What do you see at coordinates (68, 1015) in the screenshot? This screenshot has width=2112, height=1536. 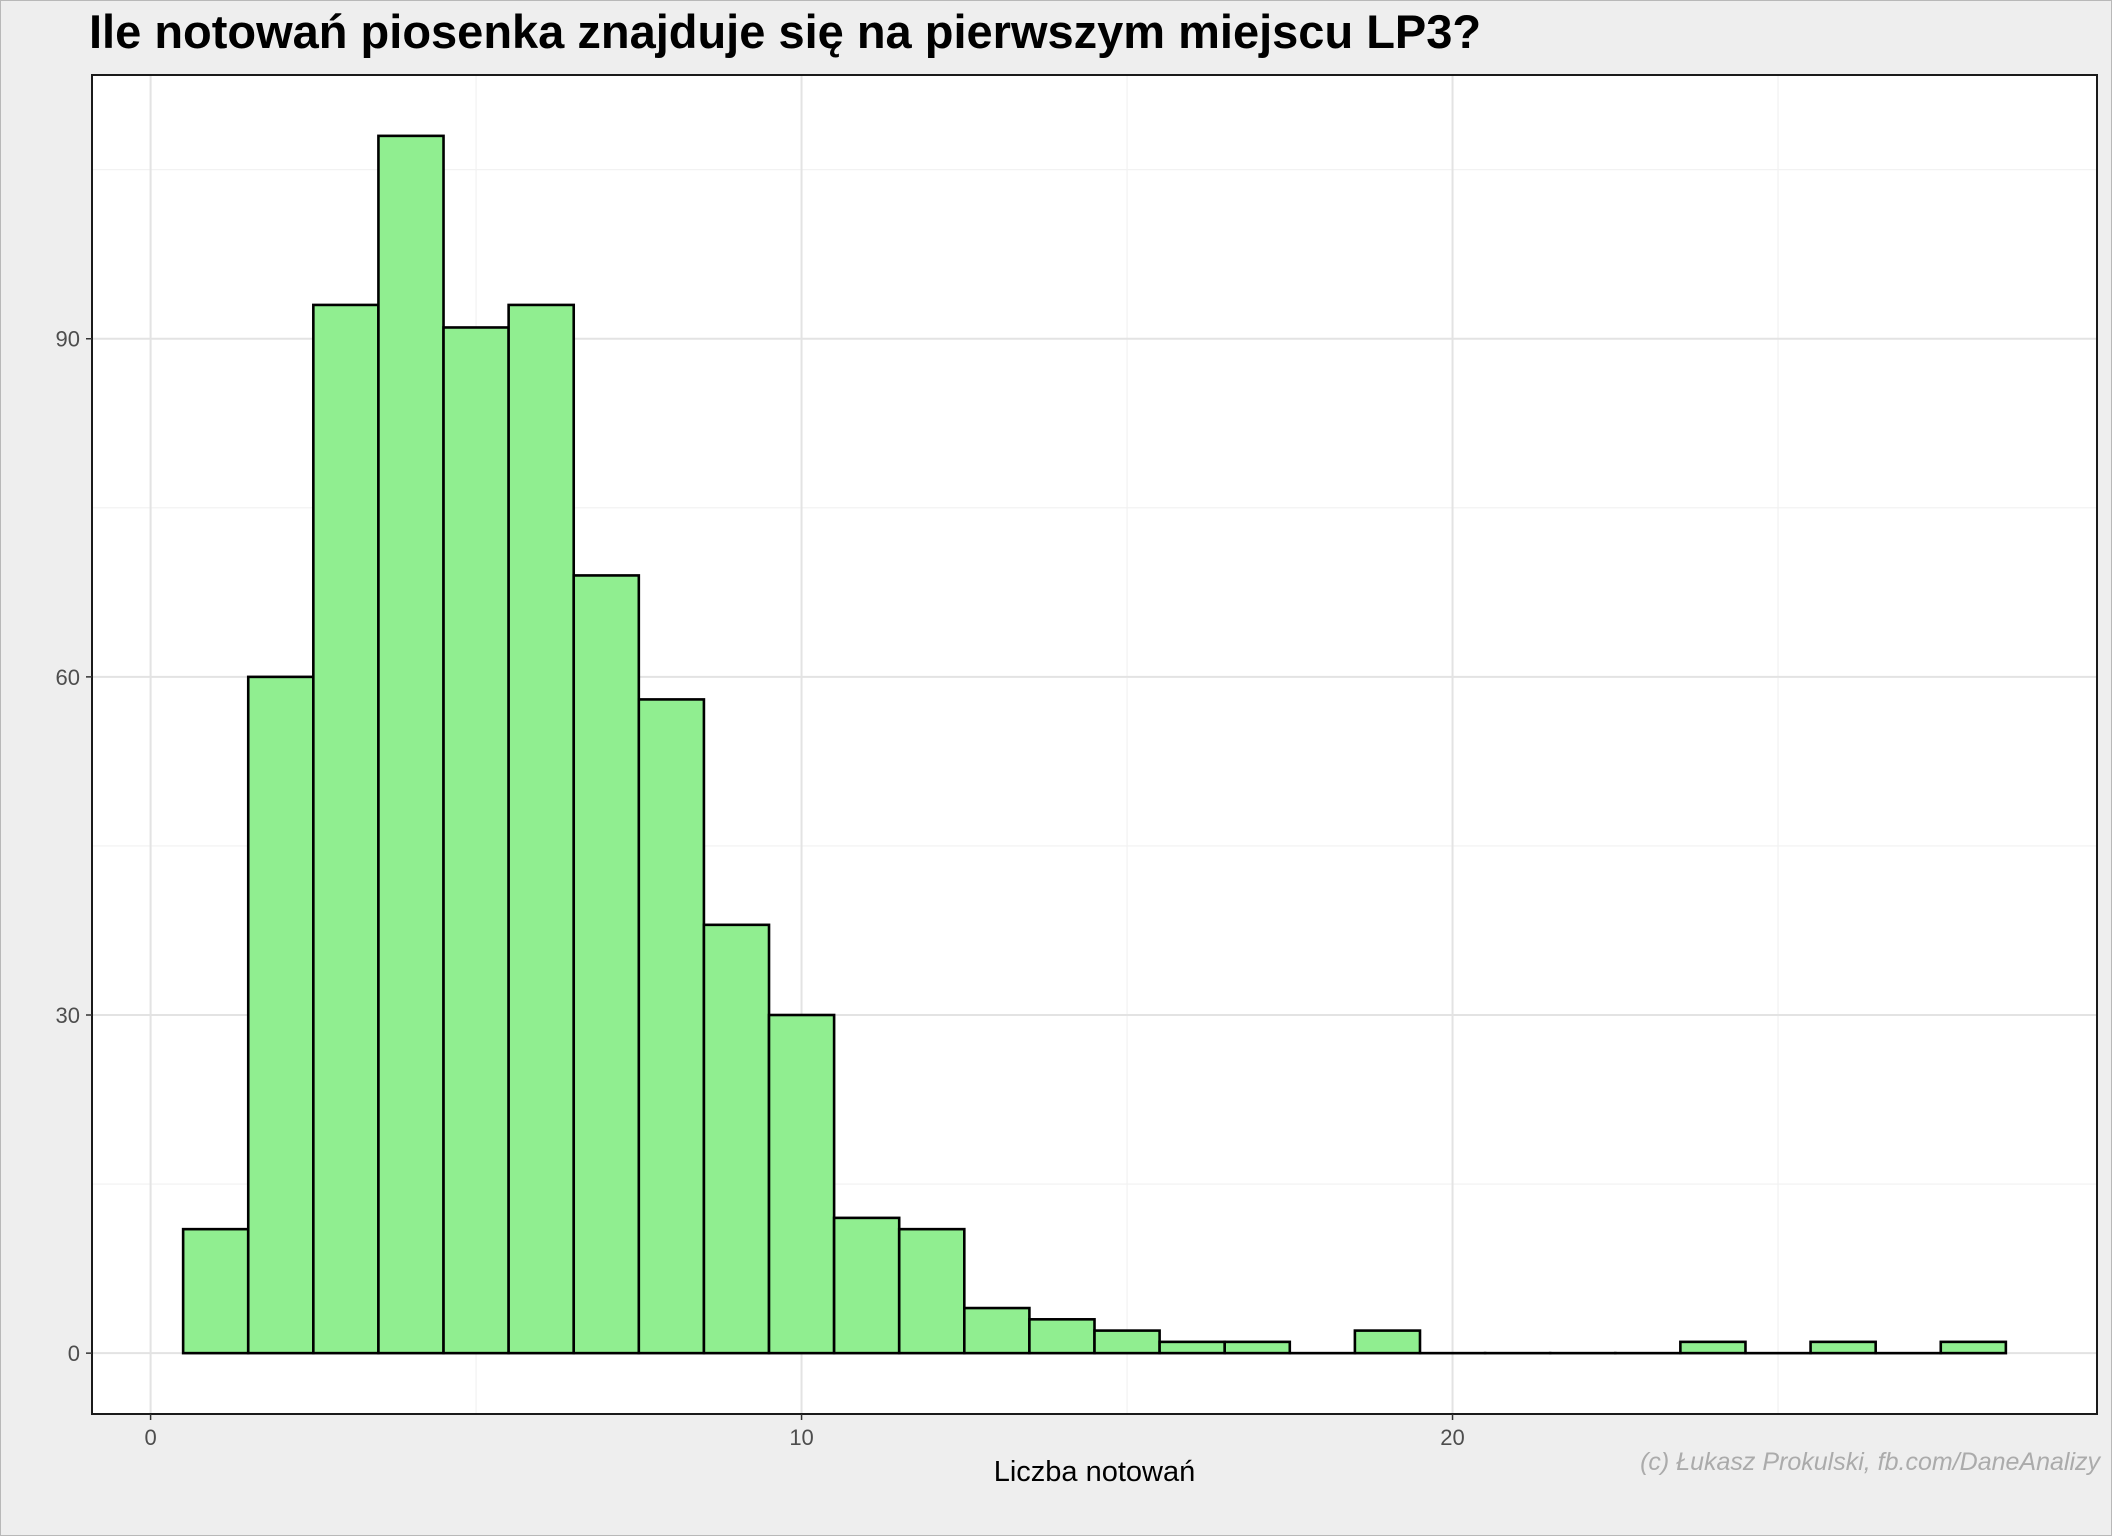 I see `y-tick-label: 30` at bounding box center [68, 1015].